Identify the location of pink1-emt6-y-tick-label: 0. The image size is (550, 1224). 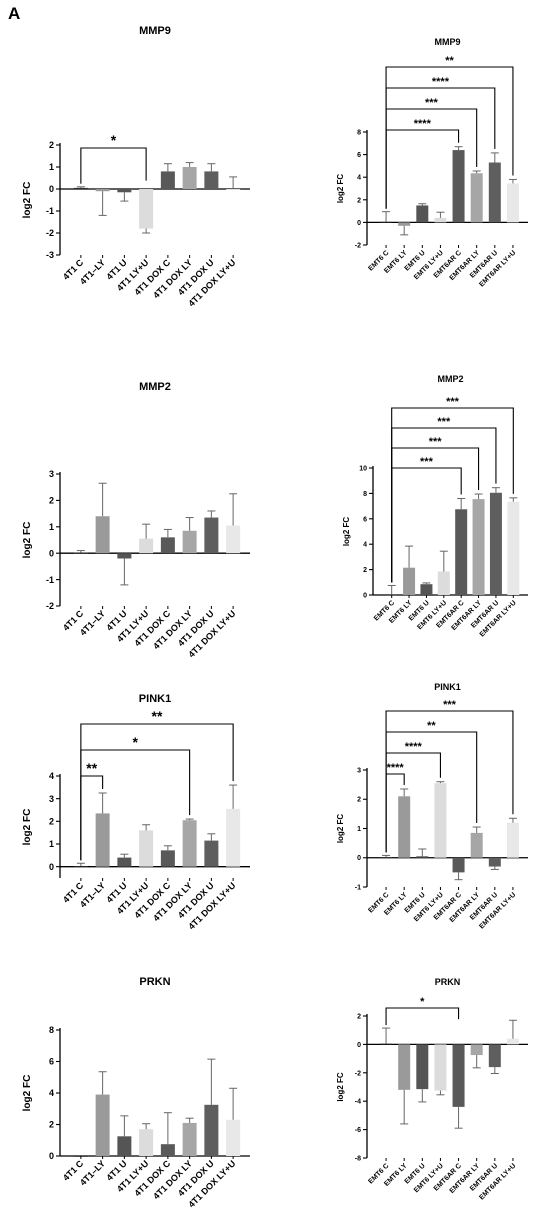
(359, 858).